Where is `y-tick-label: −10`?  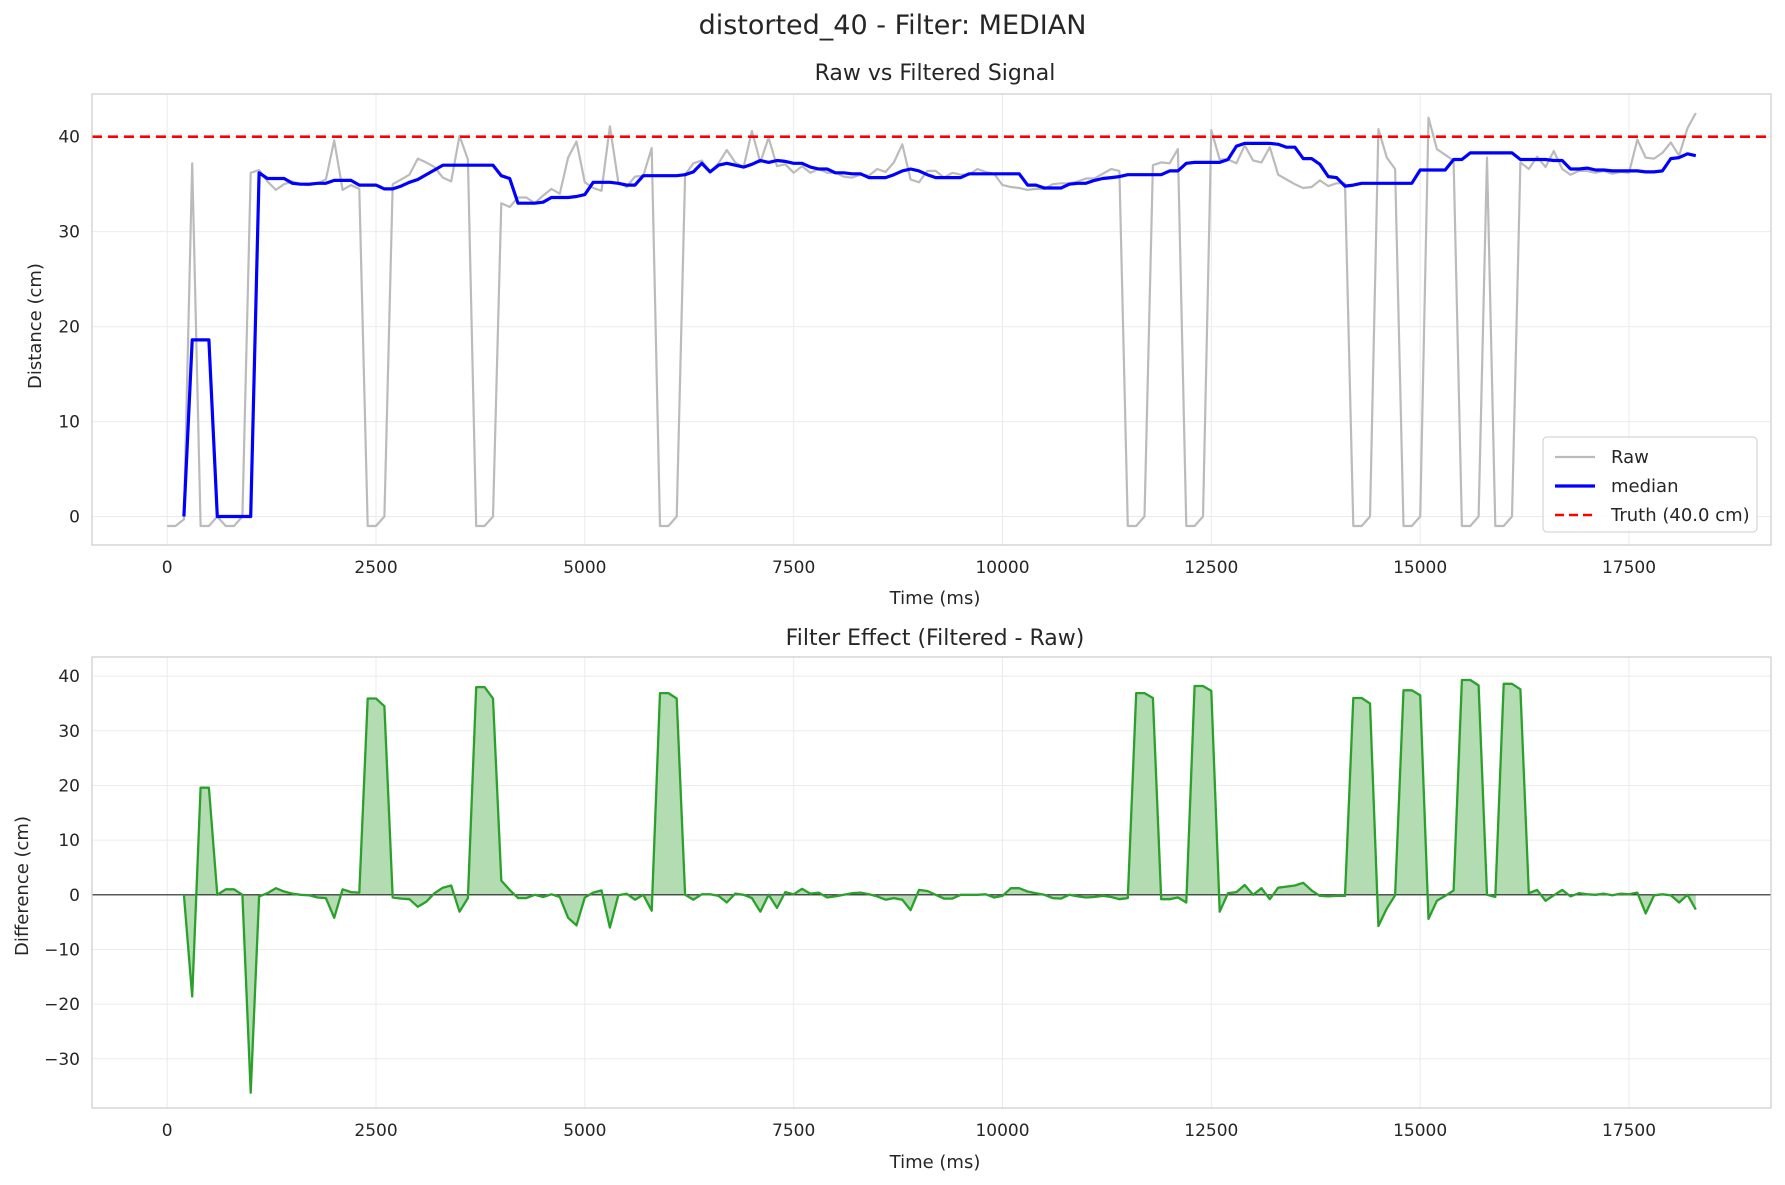 y-tick-label: −10 is located at coordinates (62, 950).